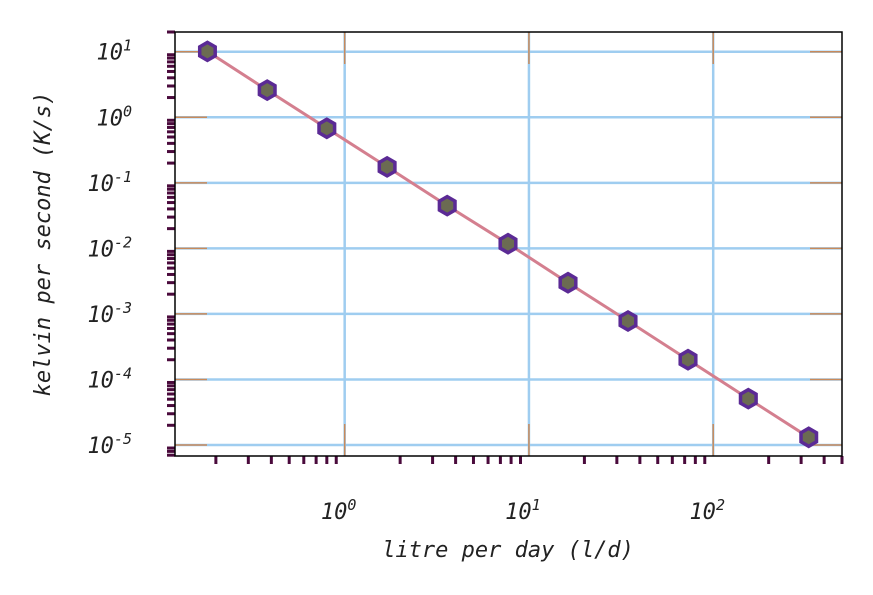 The width and height of the screenshot is (873, 595). I want to click on y-tick-label: 10⁰, so click(114, 116).